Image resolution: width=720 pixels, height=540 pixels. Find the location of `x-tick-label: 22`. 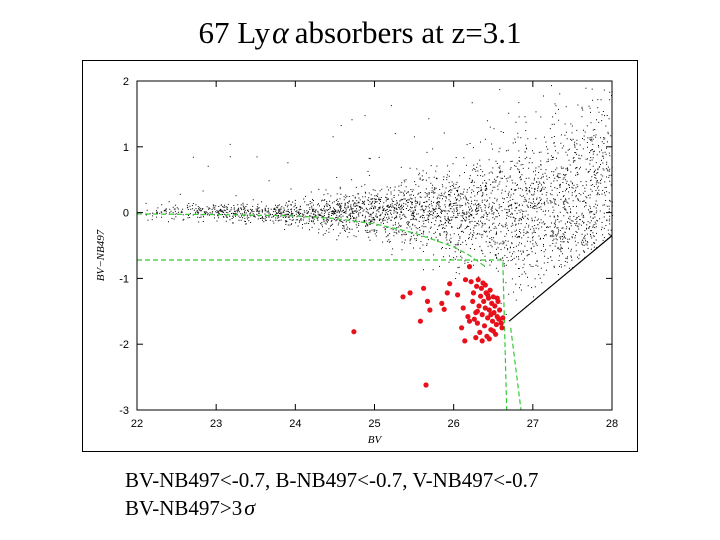

x-tick-label: 22 is located at coordinates (137, 424).